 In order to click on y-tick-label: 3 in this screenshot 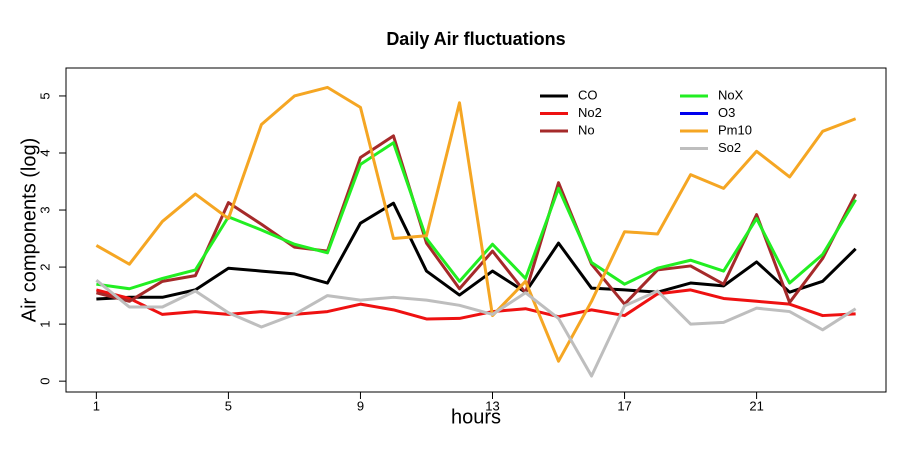, I will do `click(44, 209)`.